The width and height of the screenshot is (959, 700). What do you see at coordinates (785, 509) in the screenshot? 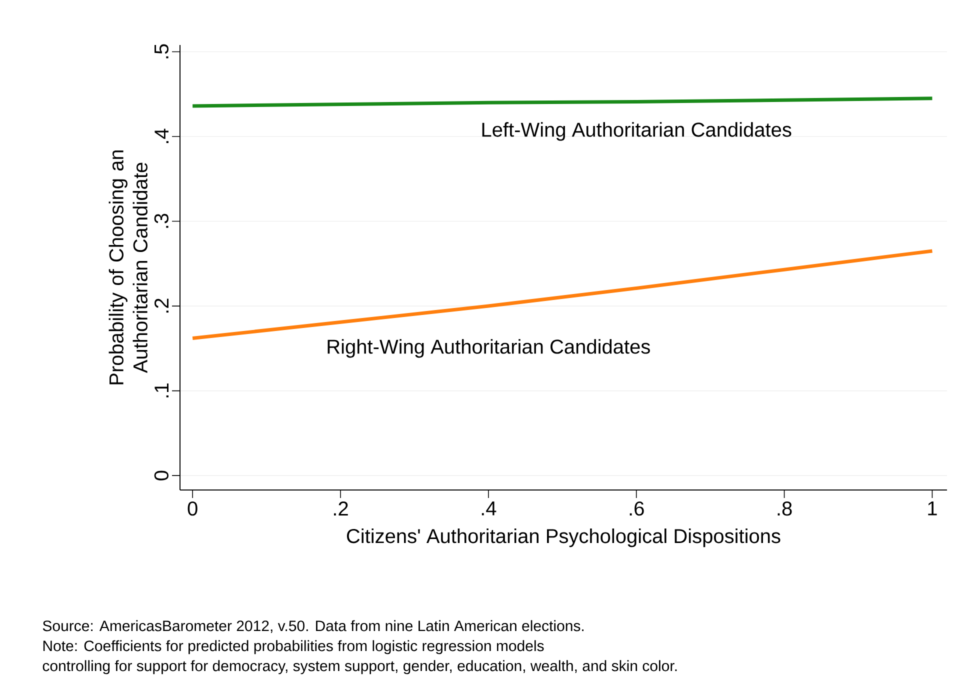
I see `x-tick-label: .8` at bounding box center [785, 509].